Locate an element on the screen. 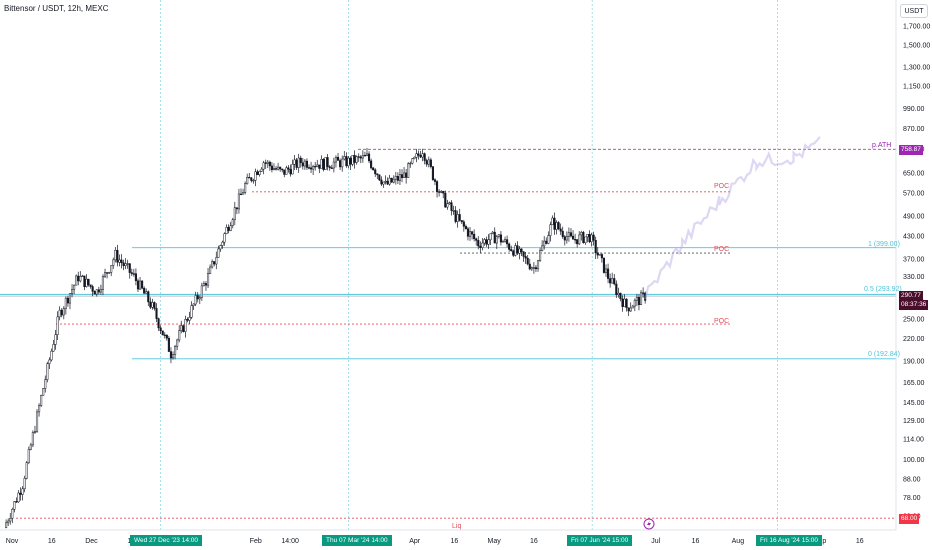 This screenshot has height=550, width=932. symbol-title: Bittensor / USDT, 12h, MEXC is located at coordinates (56, 8).